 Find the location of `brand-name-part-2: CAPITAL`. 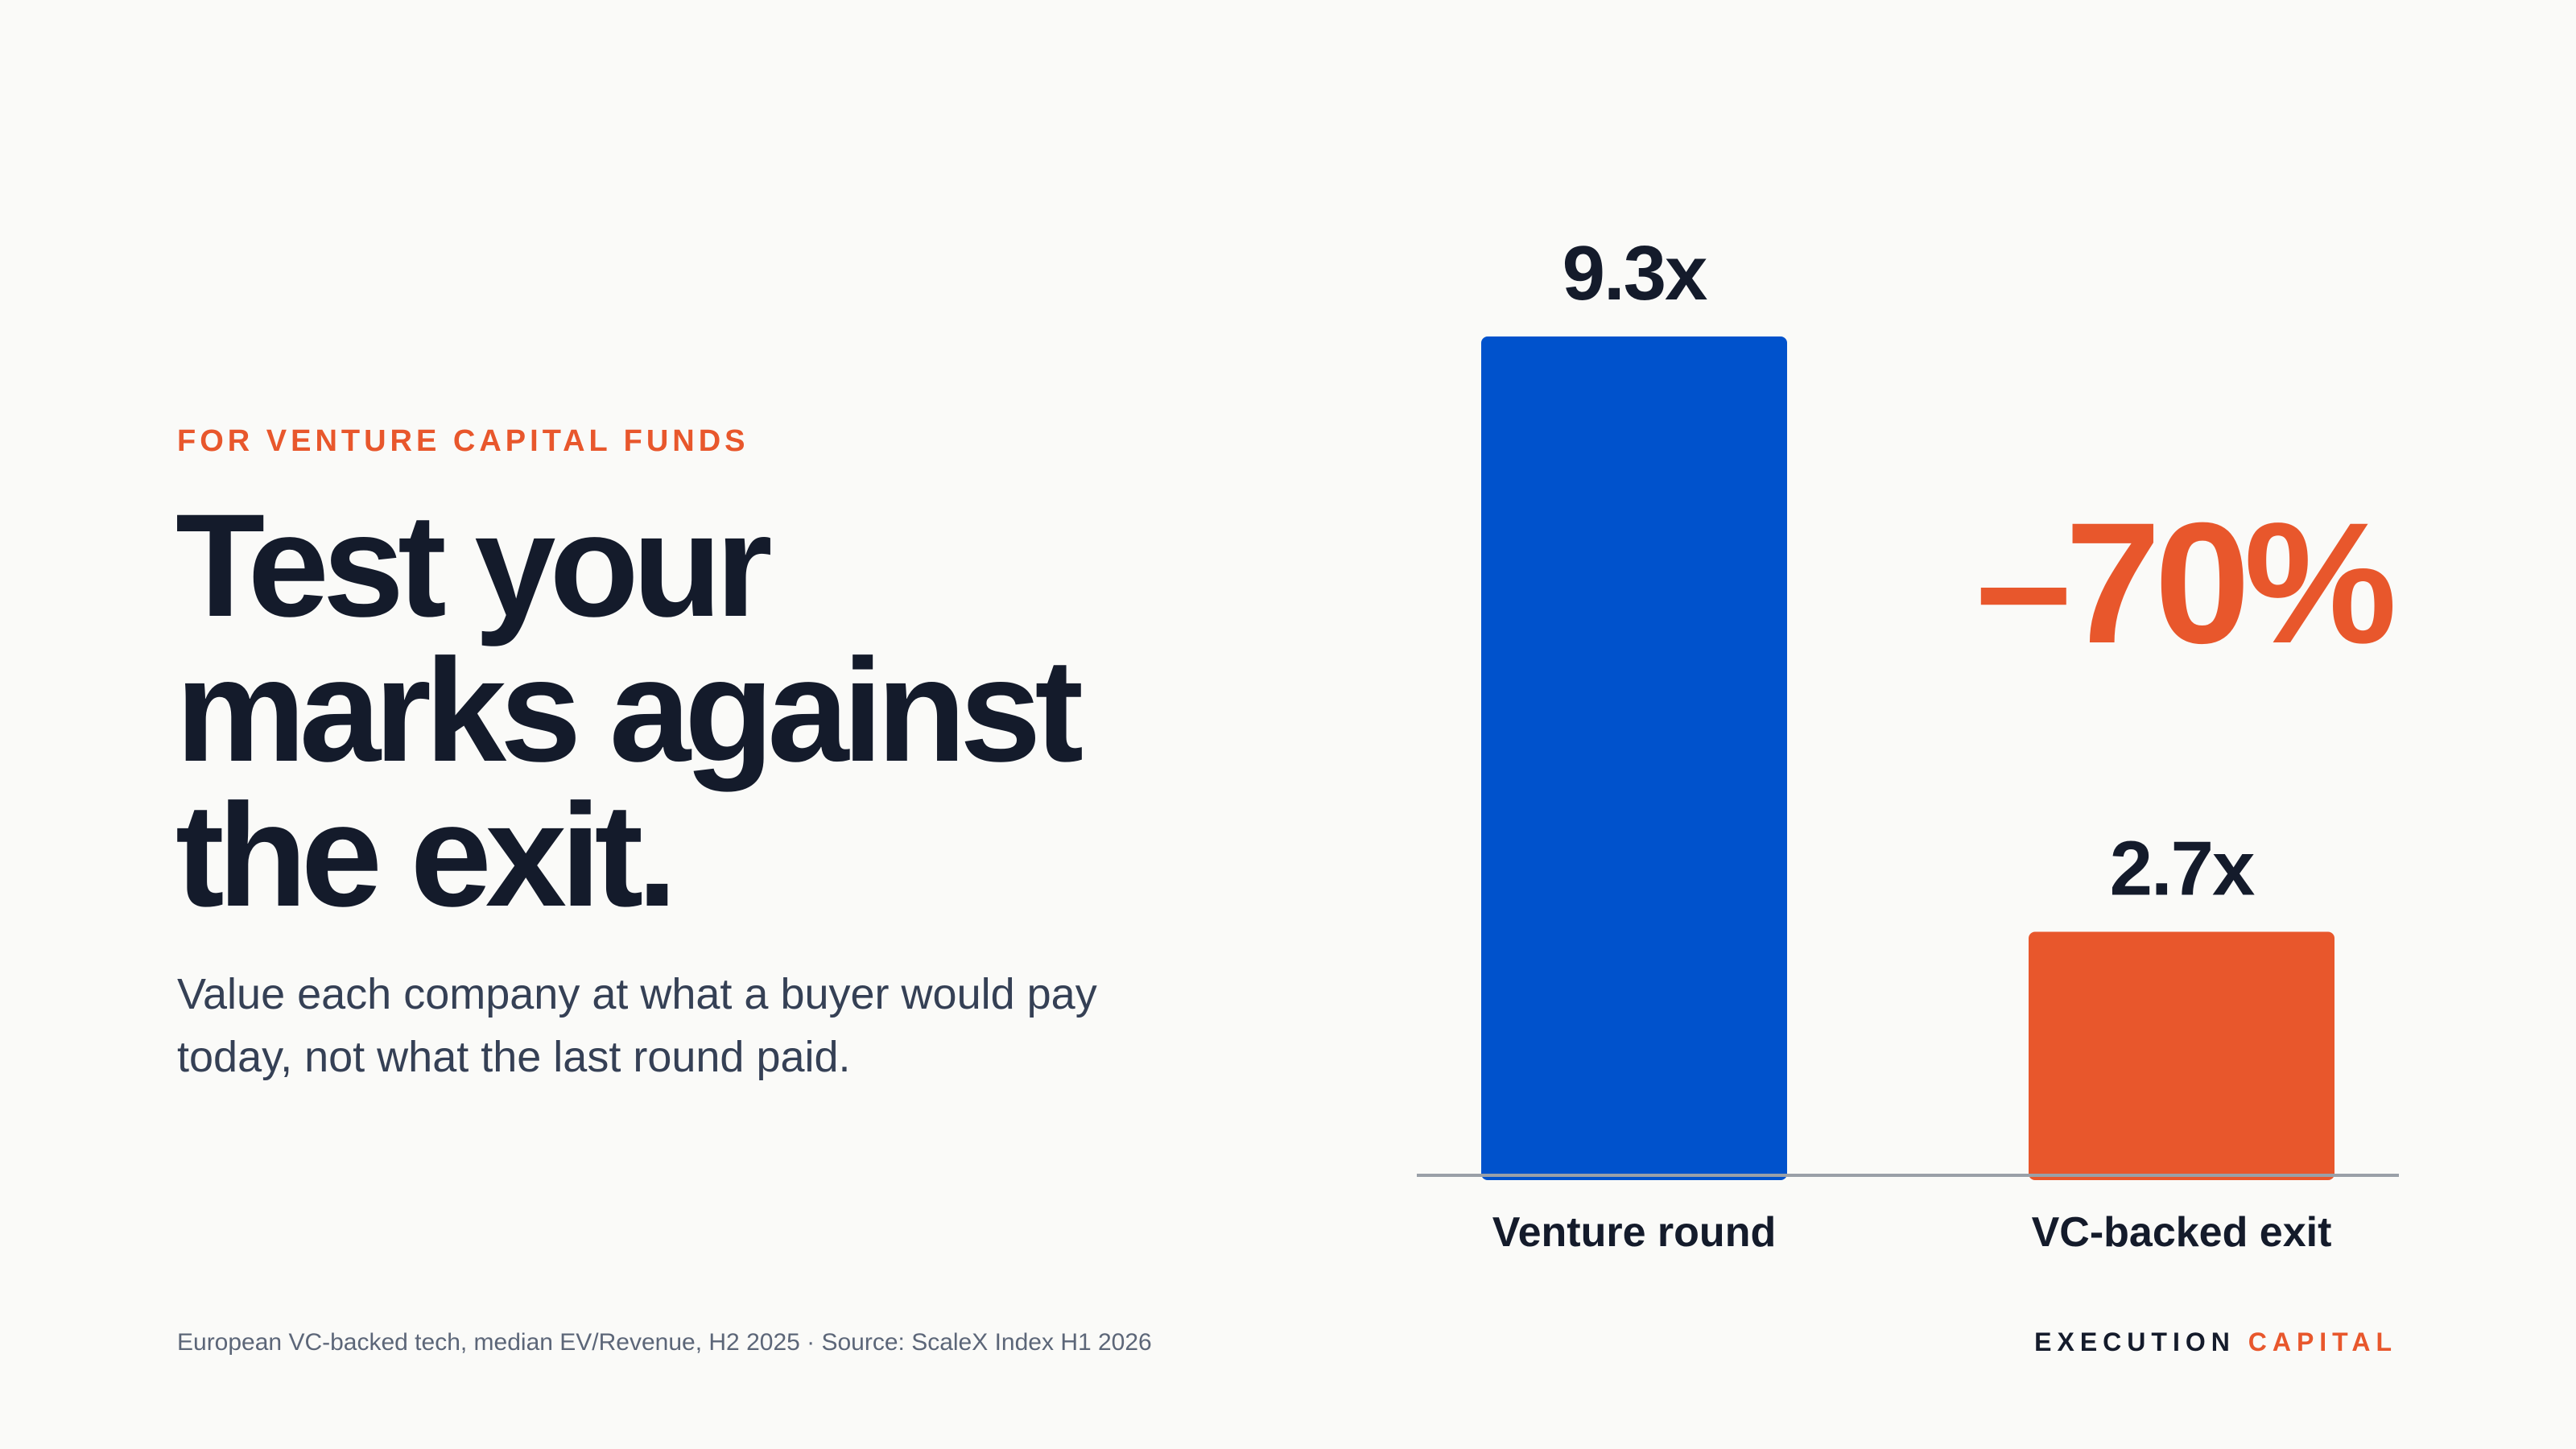

brand-name-part-2: CAPITAL is located at coordinates (2322, 1341).